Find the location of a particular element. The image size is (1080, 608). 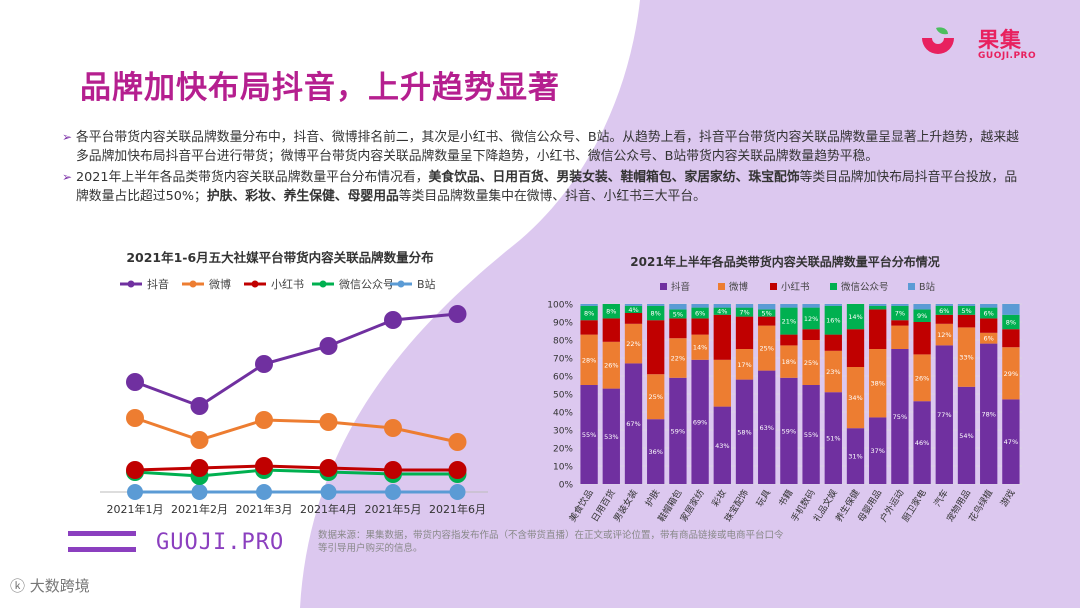

data-label: 14% is located at coordinates (855, 317).